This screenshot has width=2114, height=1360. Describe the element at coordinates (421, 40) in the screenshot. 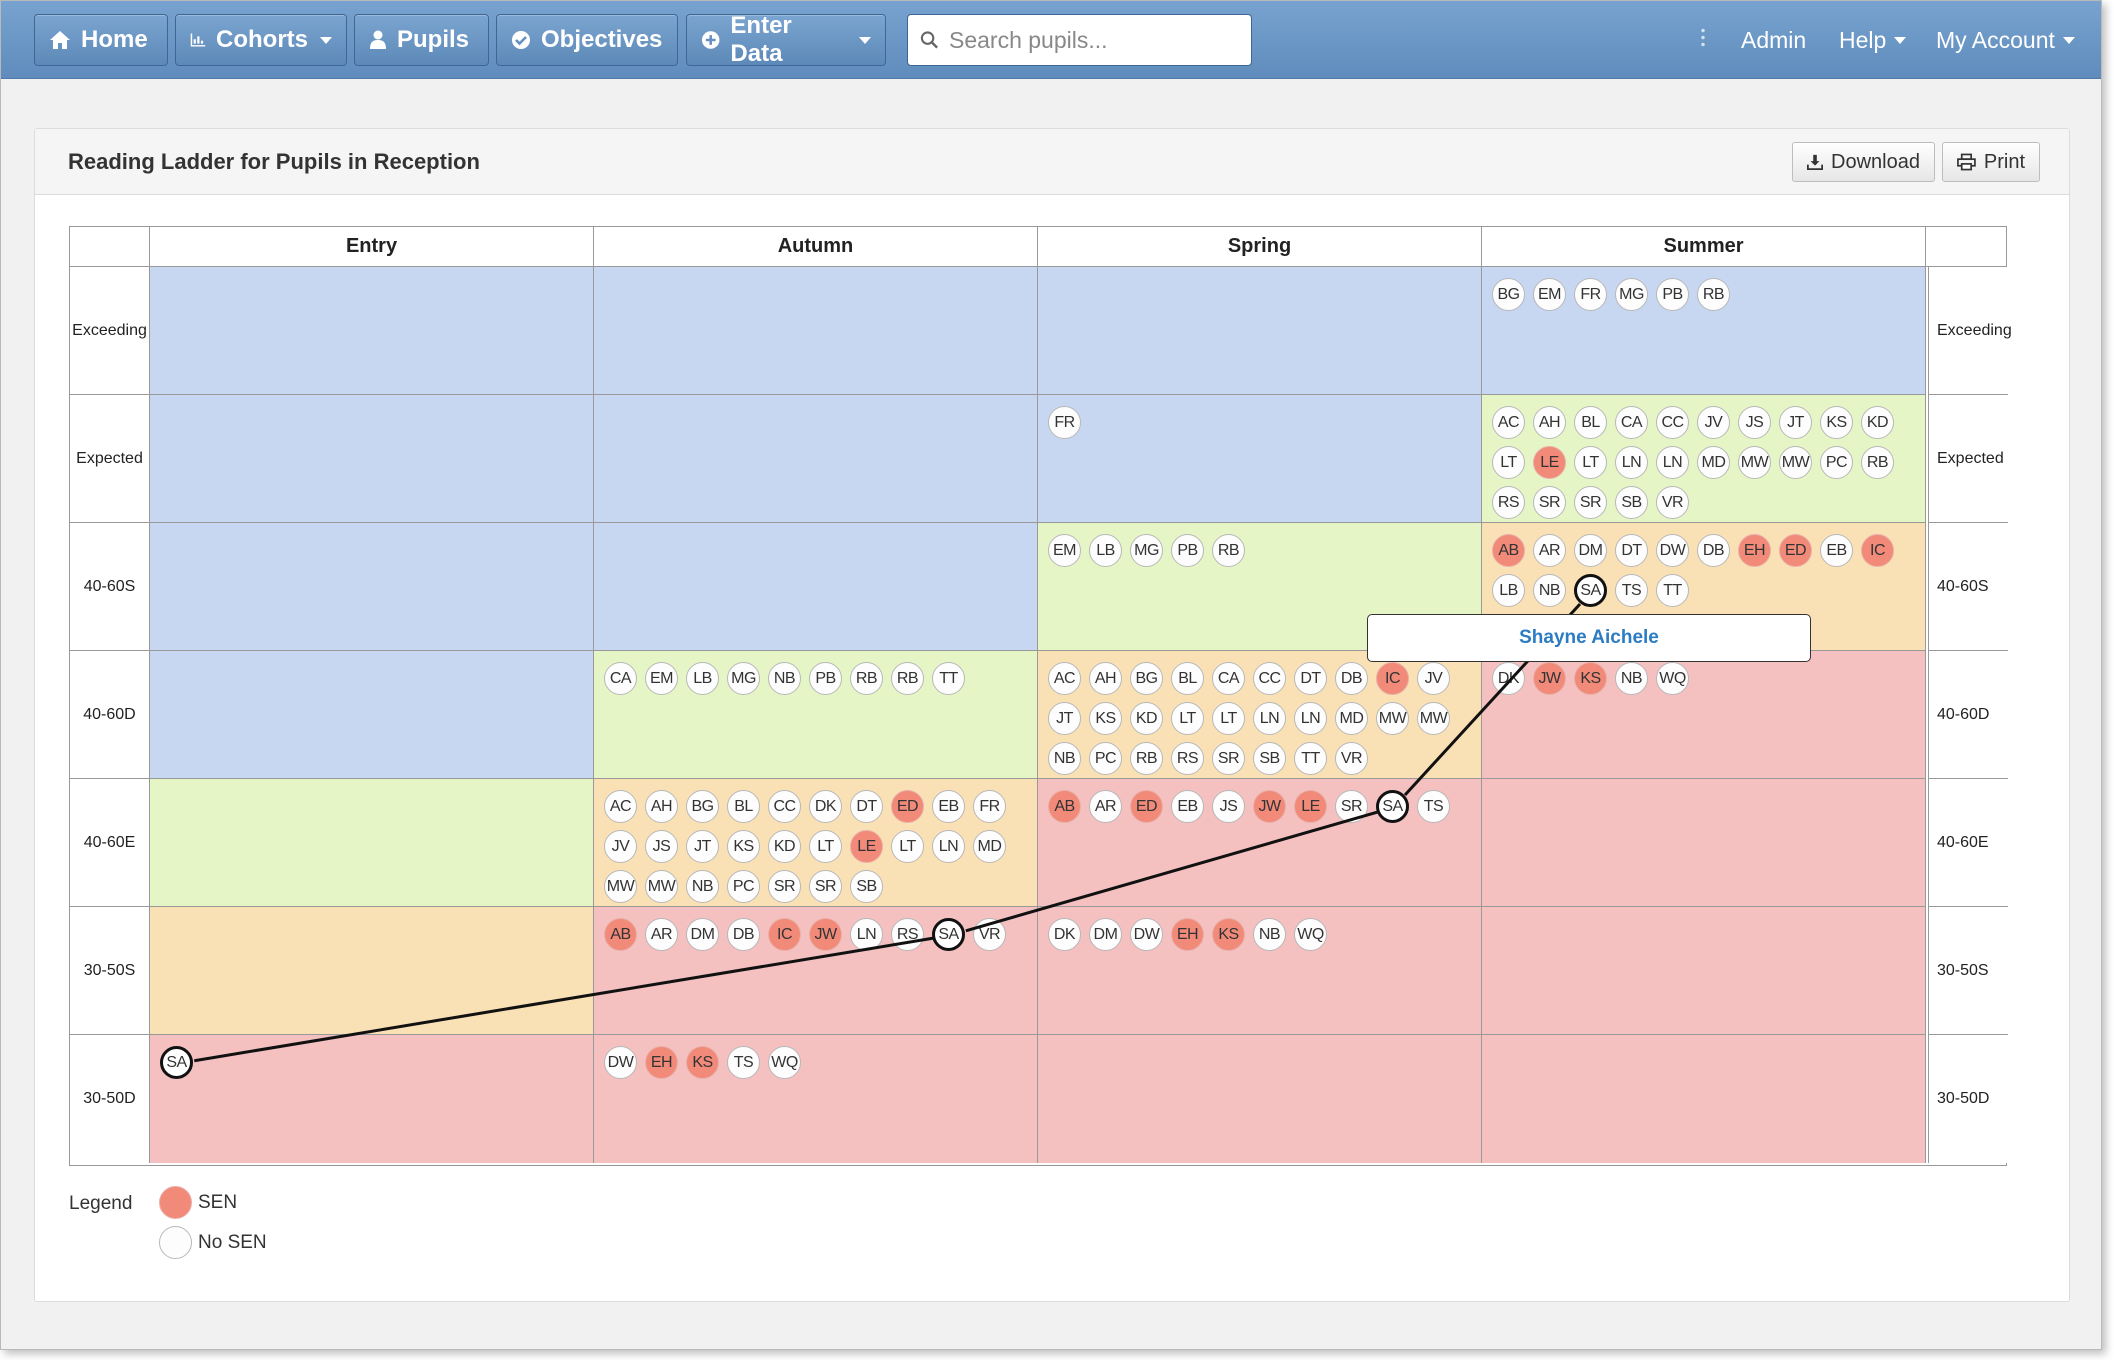

I see `nav-pupils-button: Pupils` at that location.